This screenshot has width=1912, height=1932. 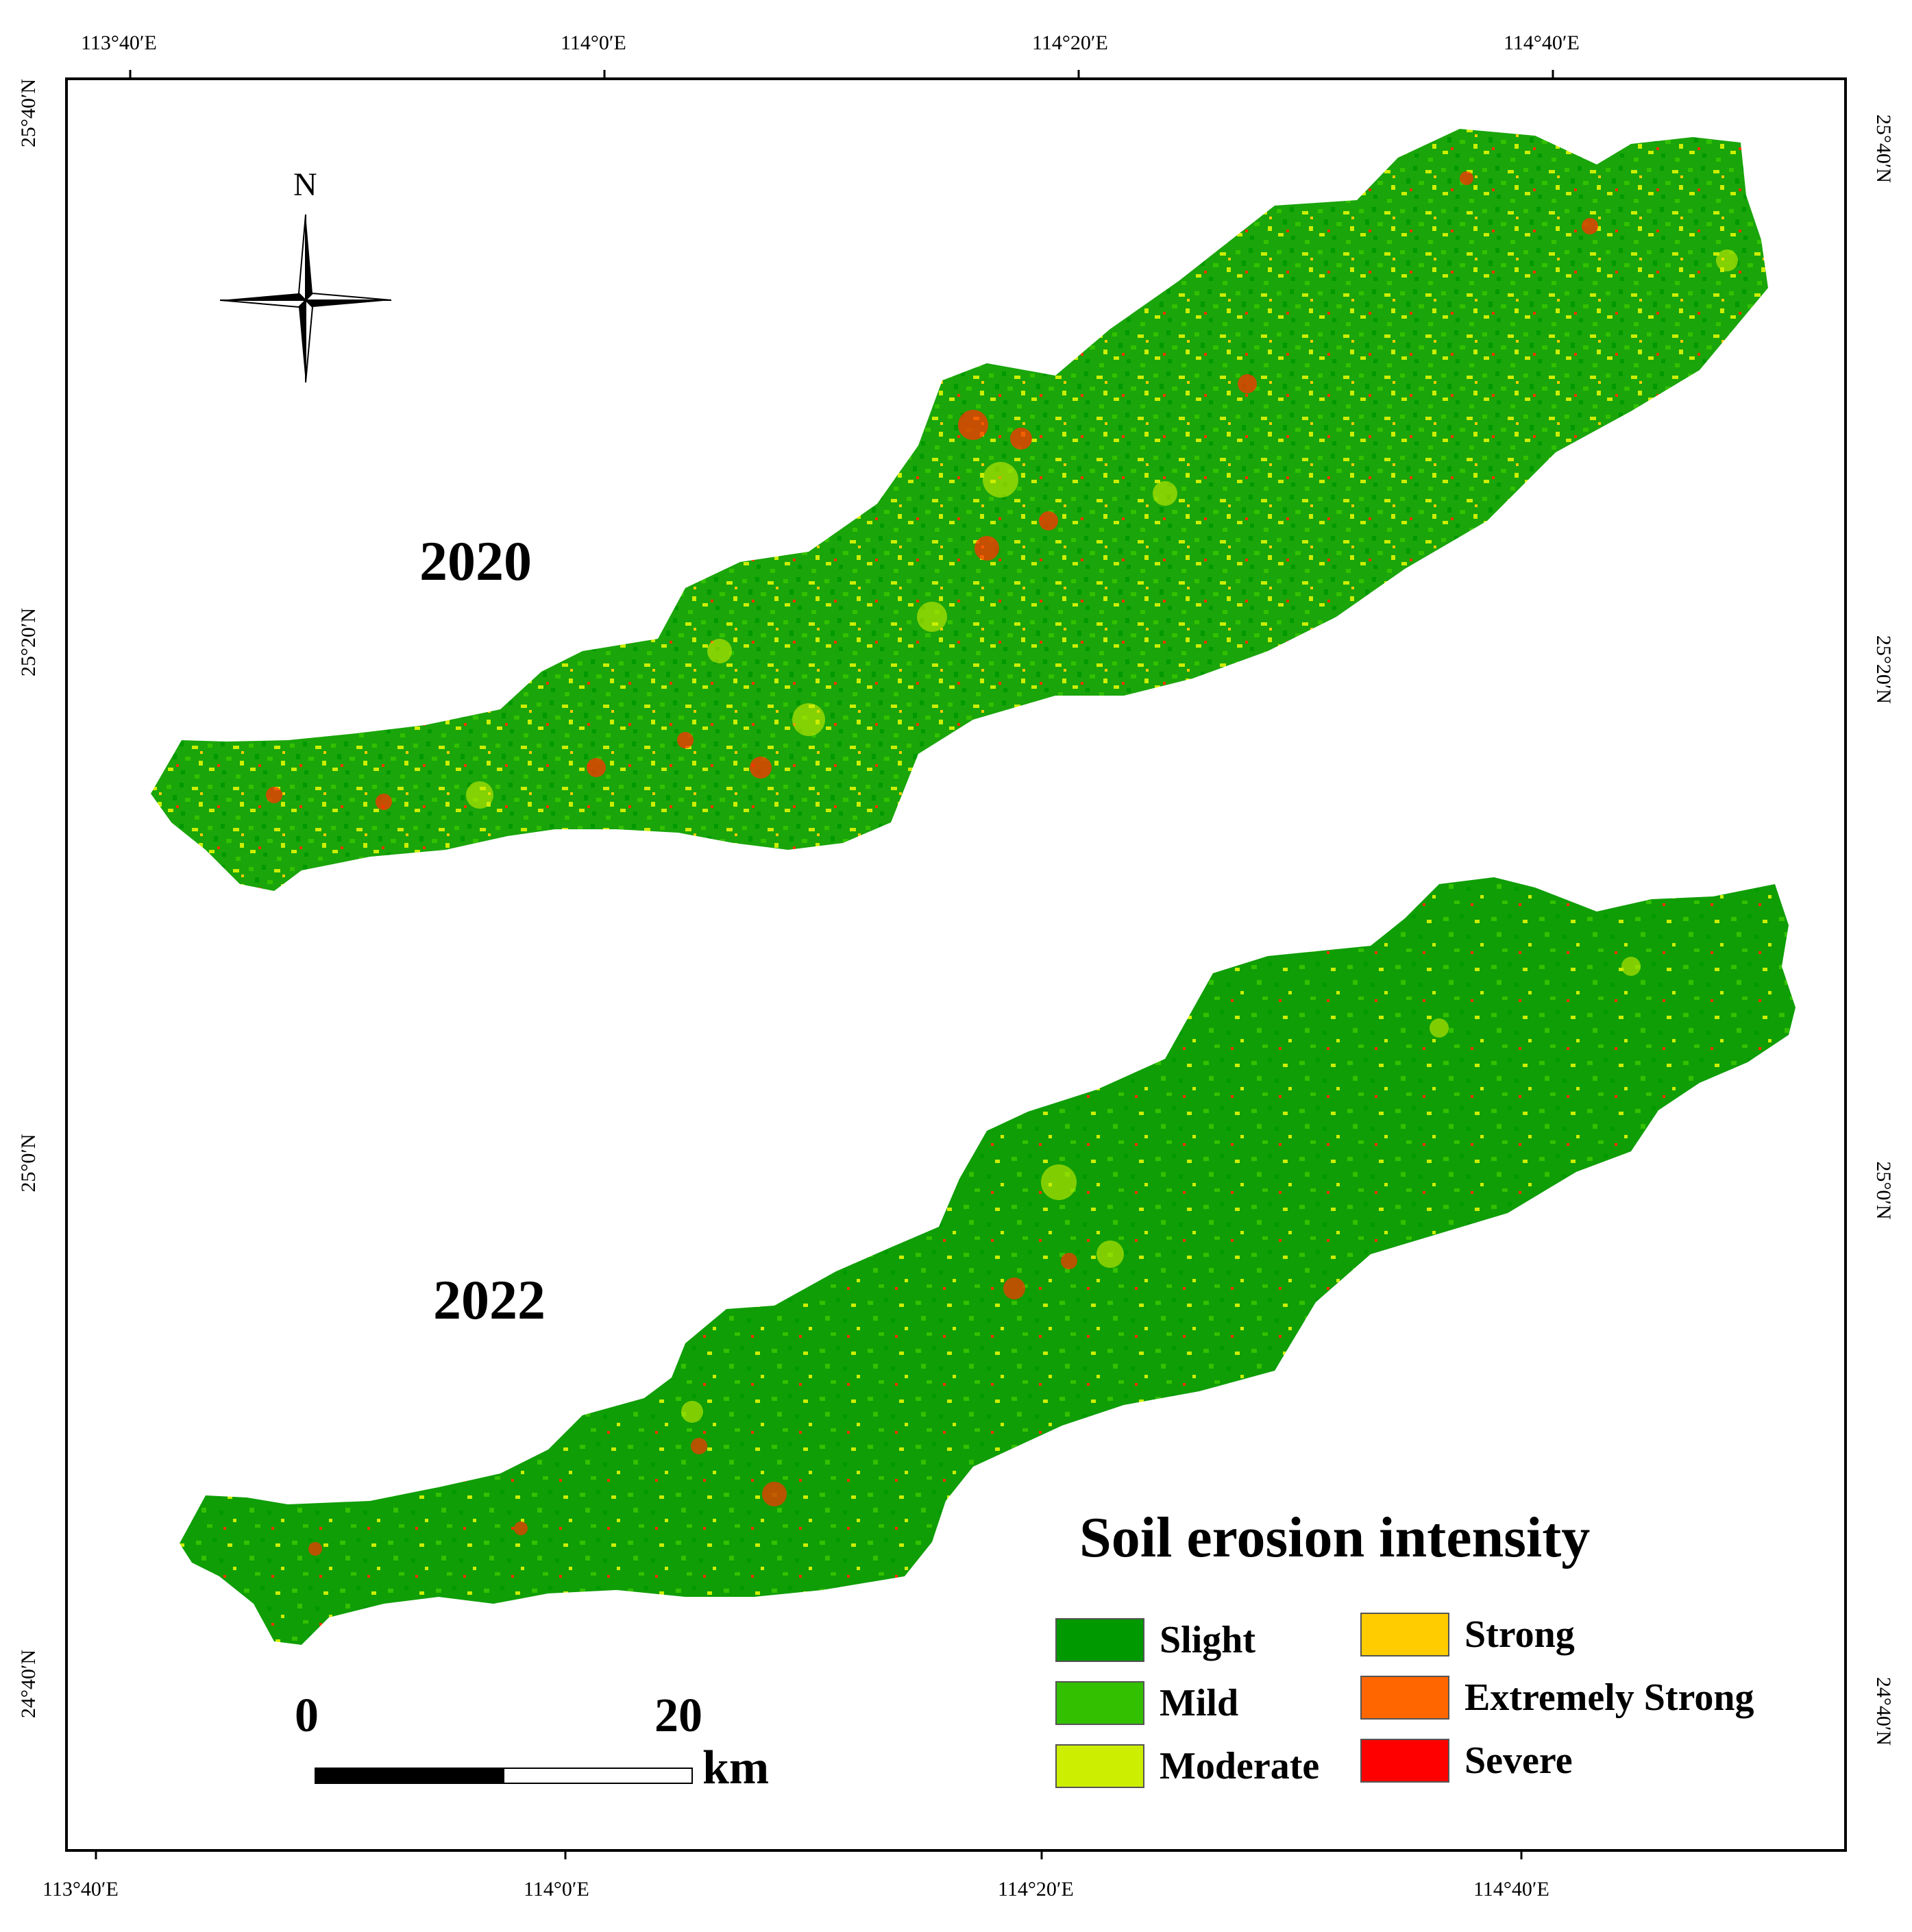 I want to click on erosion-moderate-2022, so click(x=1161, y=1190).